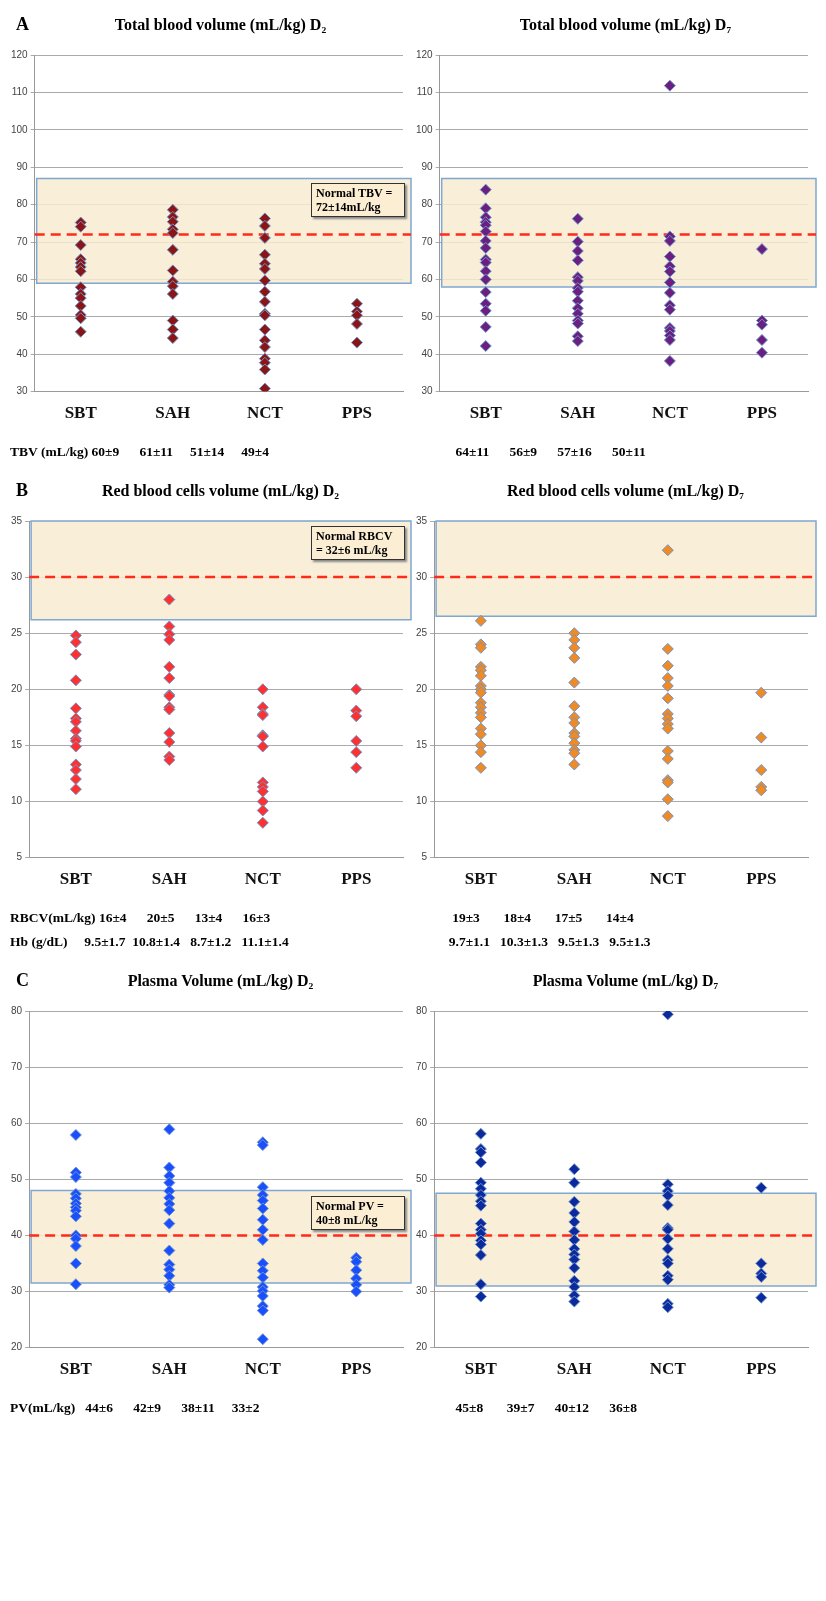 The image size is (826, 1601). Describe the element at coordinates (22, 24) in the screenshot. I see `chart-subtitle: A` at that location.